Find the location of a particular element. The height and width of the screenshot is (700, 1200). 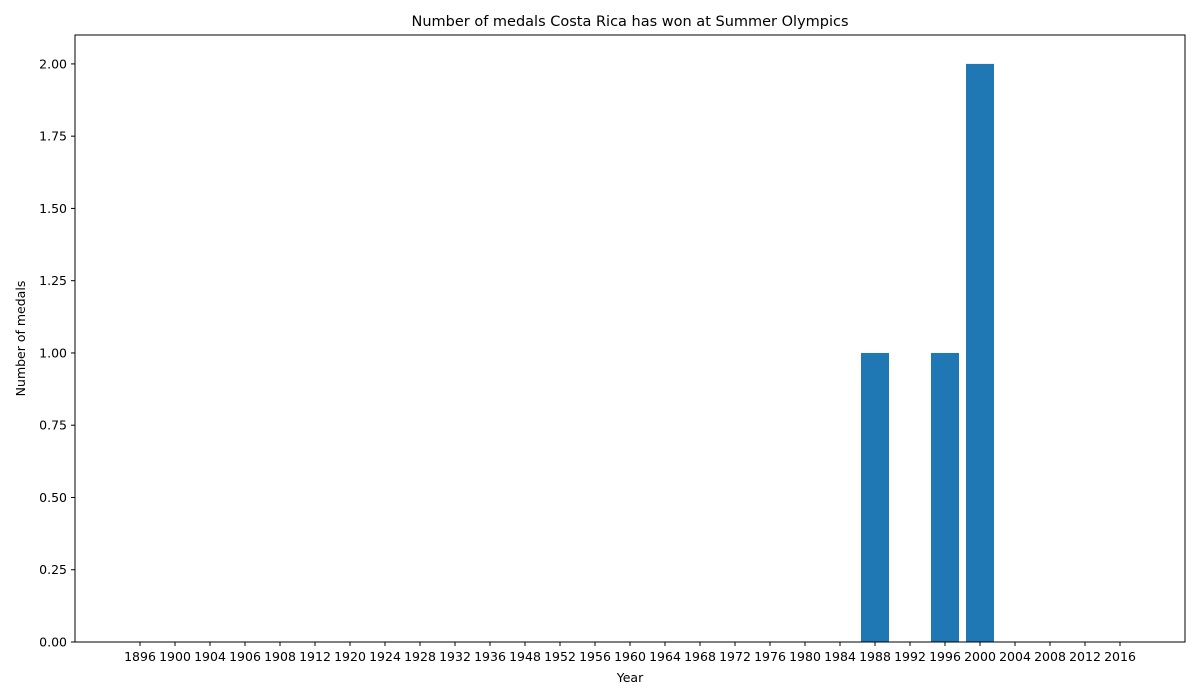

x-tick-label-2012: 2012 is located at coordinates (1085, 656).